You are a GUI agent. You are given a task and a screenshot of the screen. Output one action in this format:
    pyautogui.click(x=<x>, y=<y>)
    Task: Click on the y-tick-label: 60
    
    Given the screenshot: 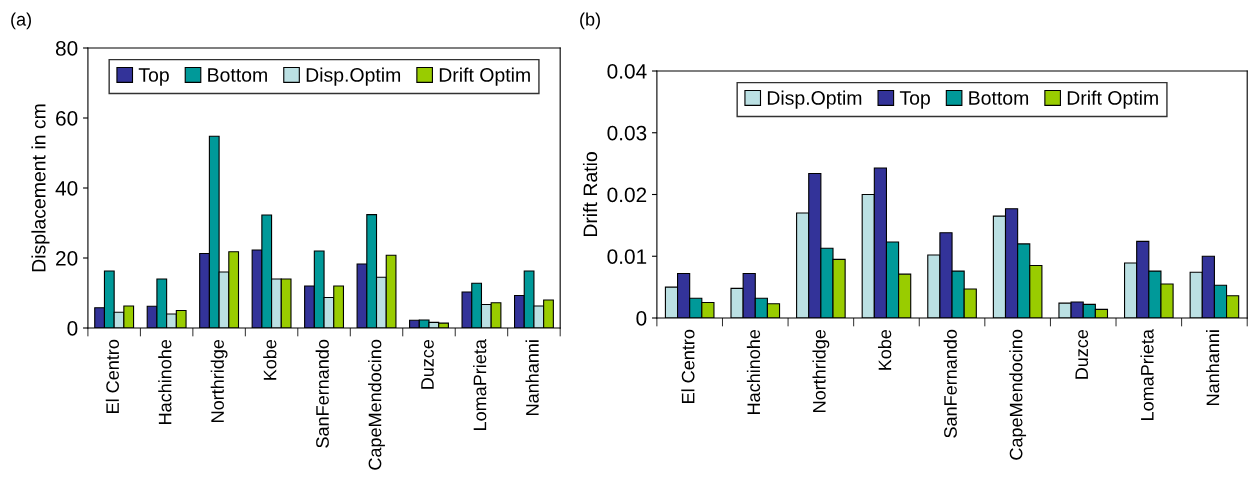 What is the action you would take?
    pyautogui.click(x=67, y=118)
    